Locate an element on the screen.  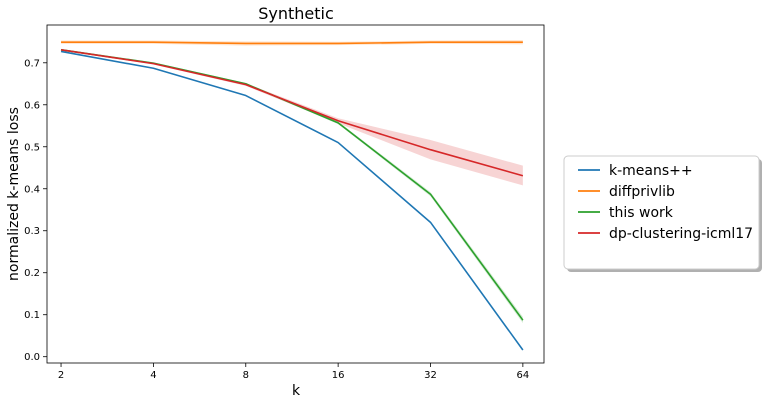
legend-label: k-means++ is located at coordinates (651, 171).